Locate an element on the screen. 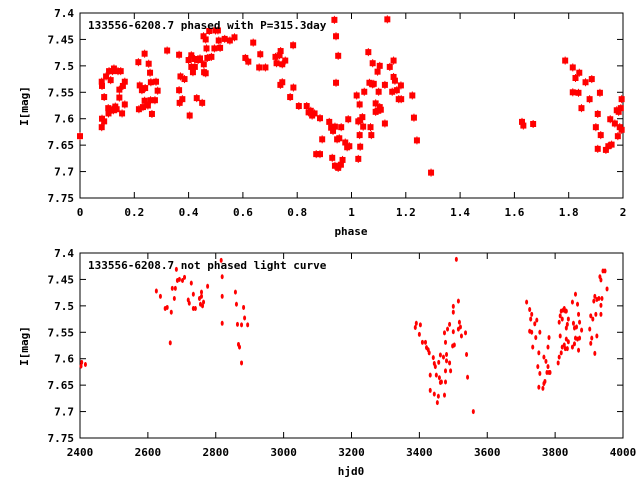 This screenshot has height=480, width=640. y-tick-label: 7.6 is located at coordinates (64, 119).